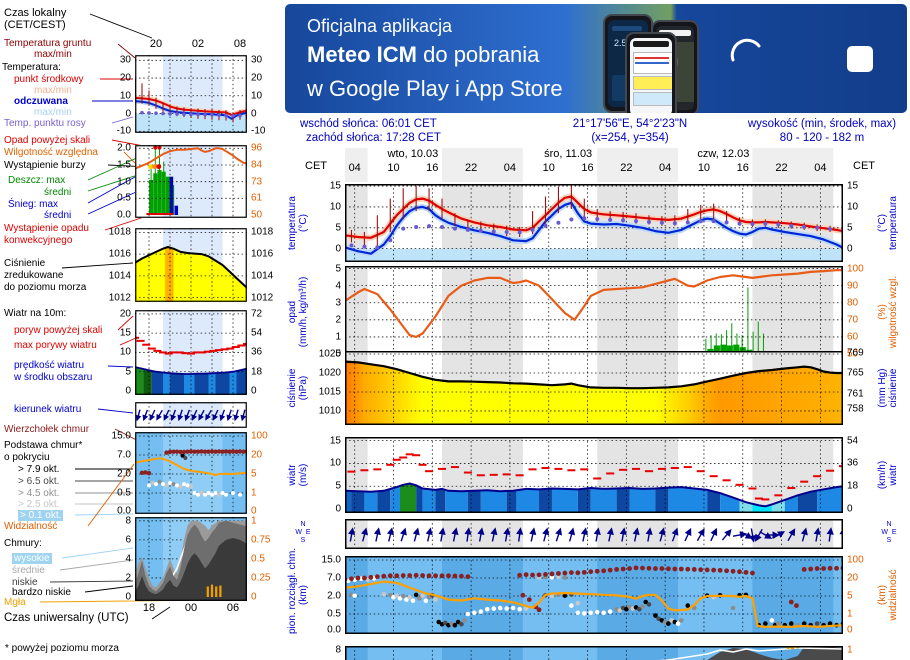 Image resolution: width=910 pixels, height=660 pixels. I want to click on temp-mini-ltick: 20, so click(125, 78).